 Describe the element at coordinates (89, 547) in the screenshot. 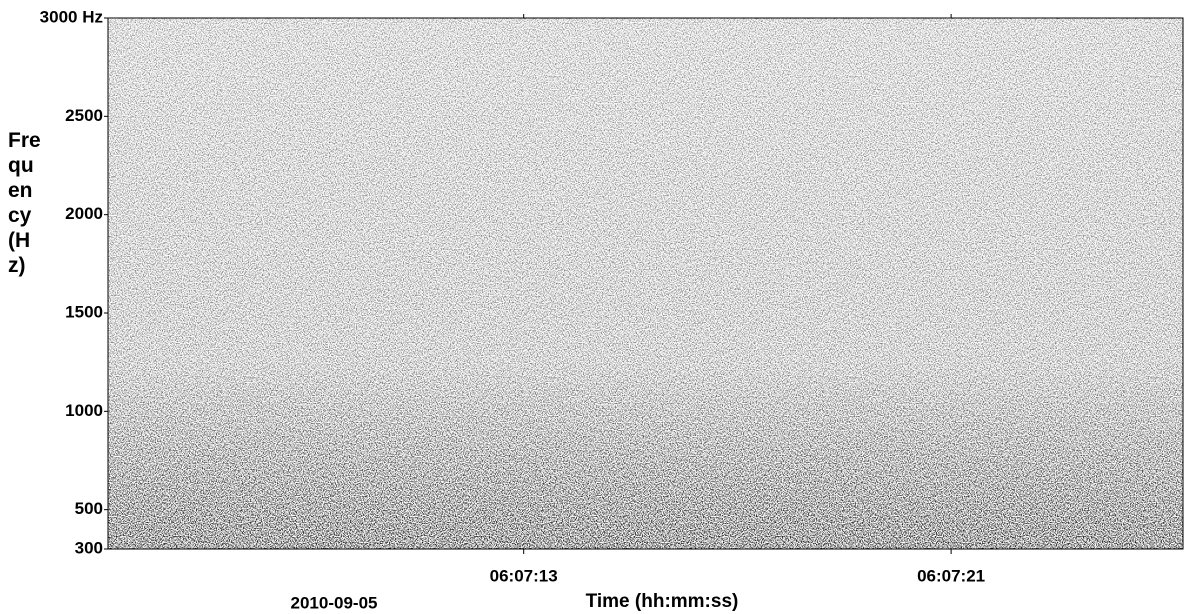

I see `y-tick-label: 300` at that location.